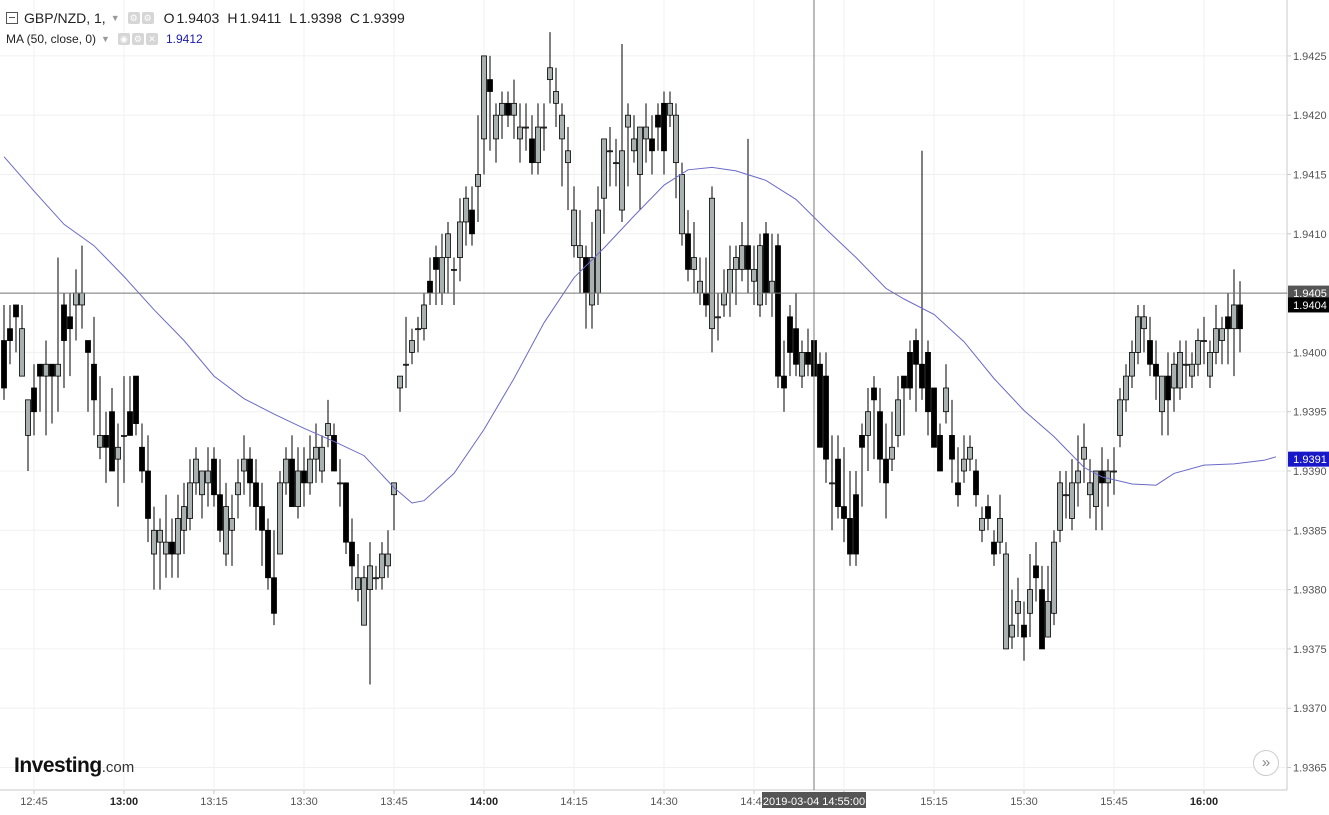 The image size is (1329, 815). What do you see at coordinates (1310, 57) in the screenshot?
I see `y-tick-label: 1.9425` at bounding box center [1310, 57].